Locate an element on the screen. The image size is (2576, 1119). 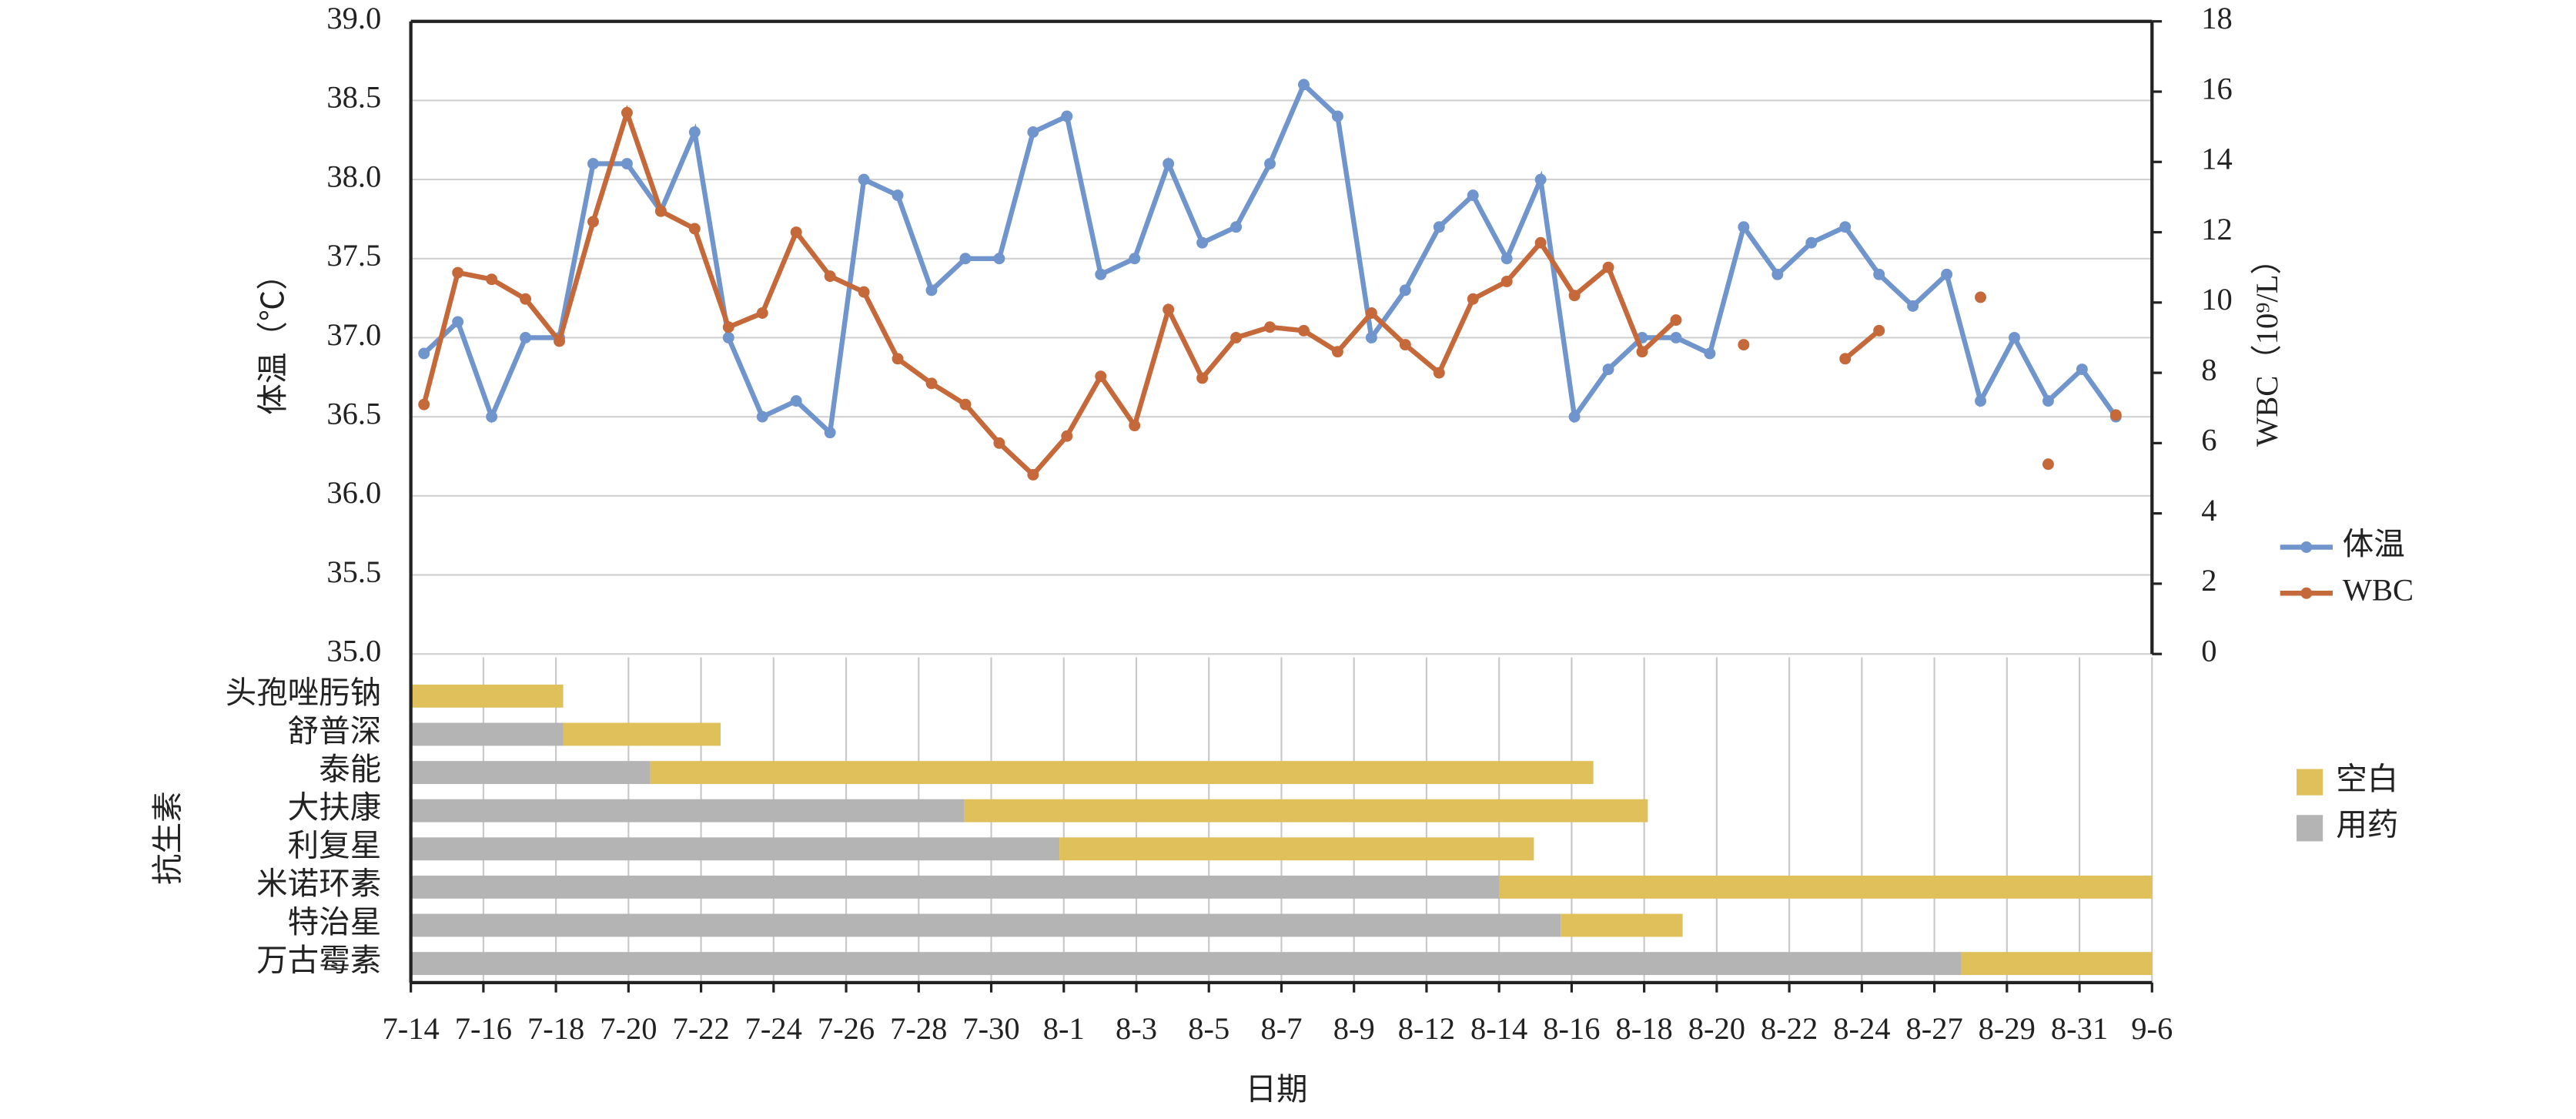
legend-label: 体温 is located at coordinates (2374, 544).